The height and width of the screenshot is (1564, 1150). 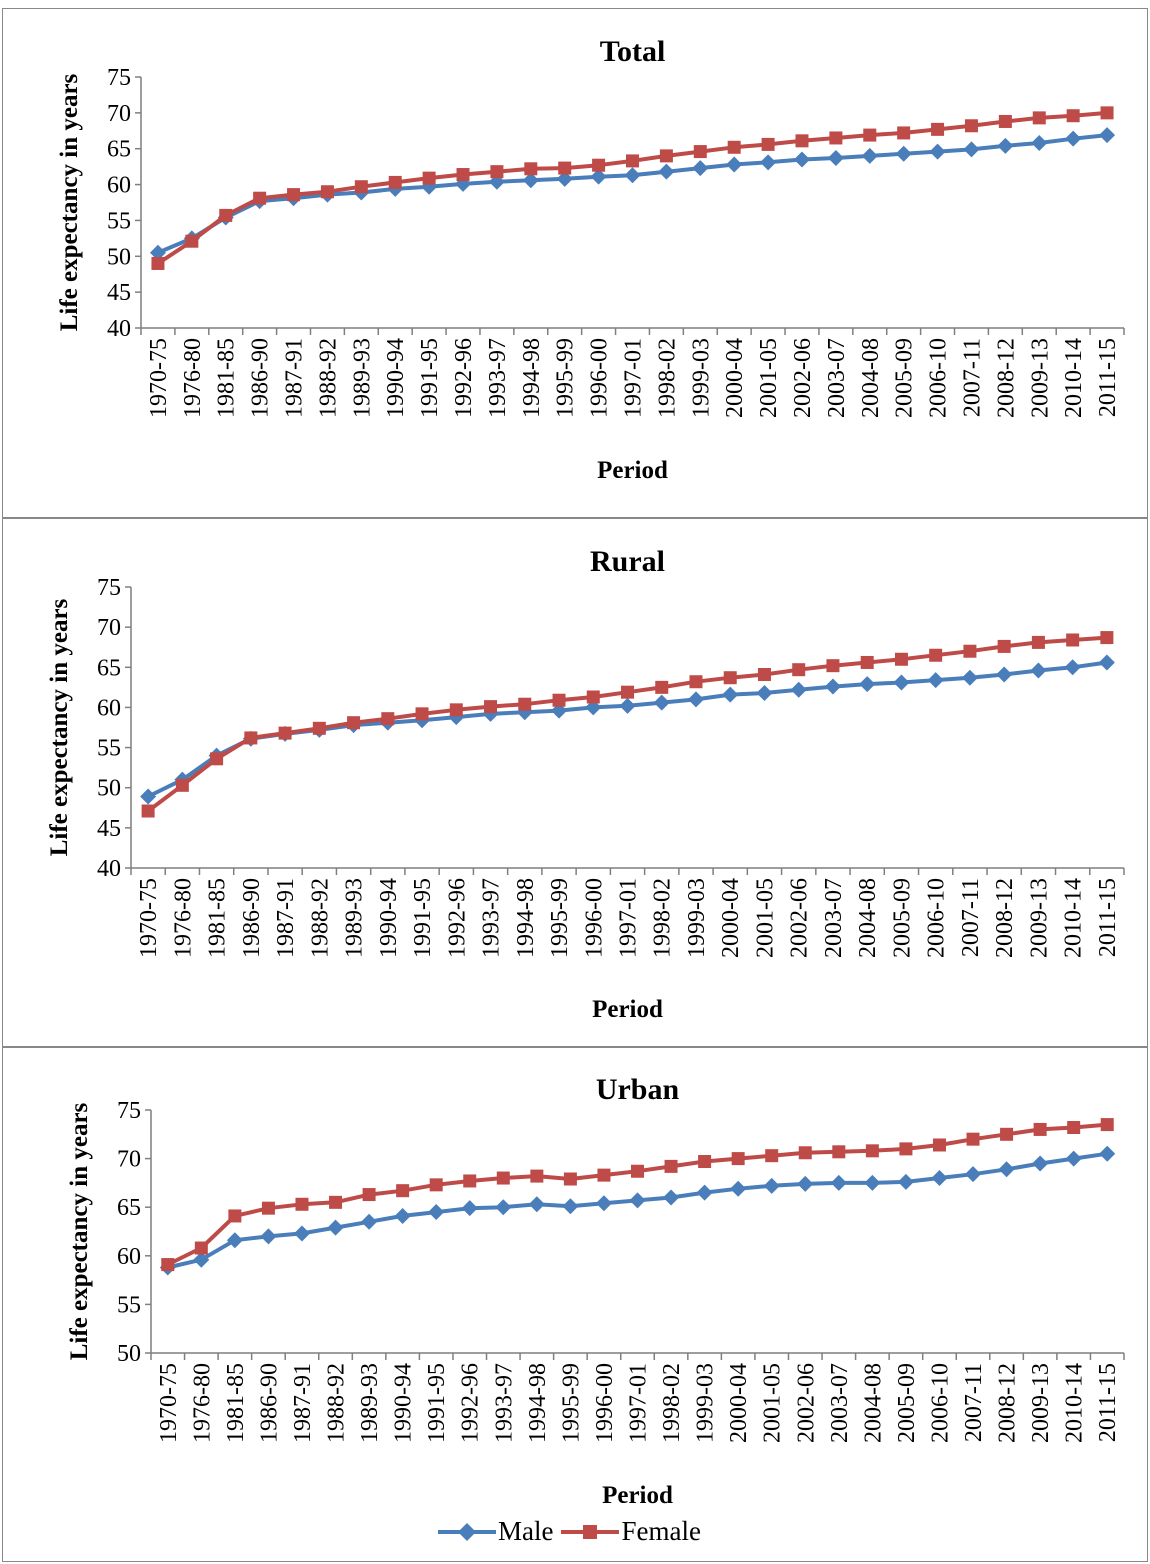 I want to click on x-tick-label: 2008-12, so click(x=1008, y=1403).